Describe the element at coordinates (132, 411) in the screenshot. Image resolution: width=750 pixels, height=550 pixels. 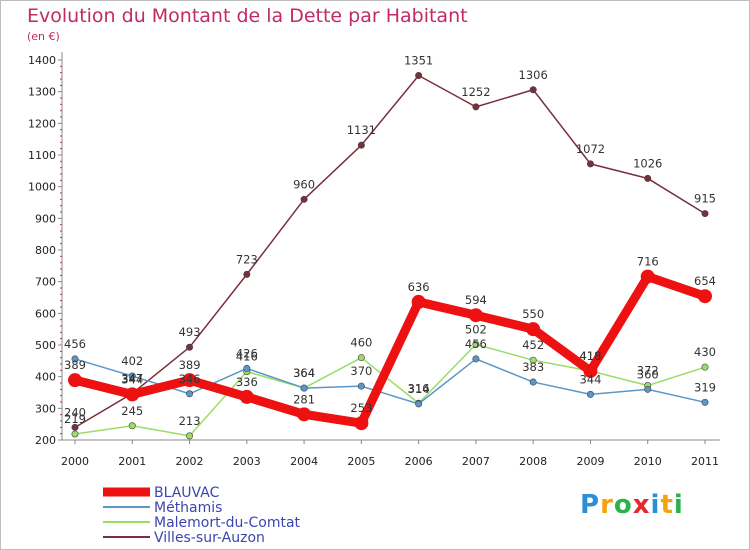
I see `data-label: 245` at that location.